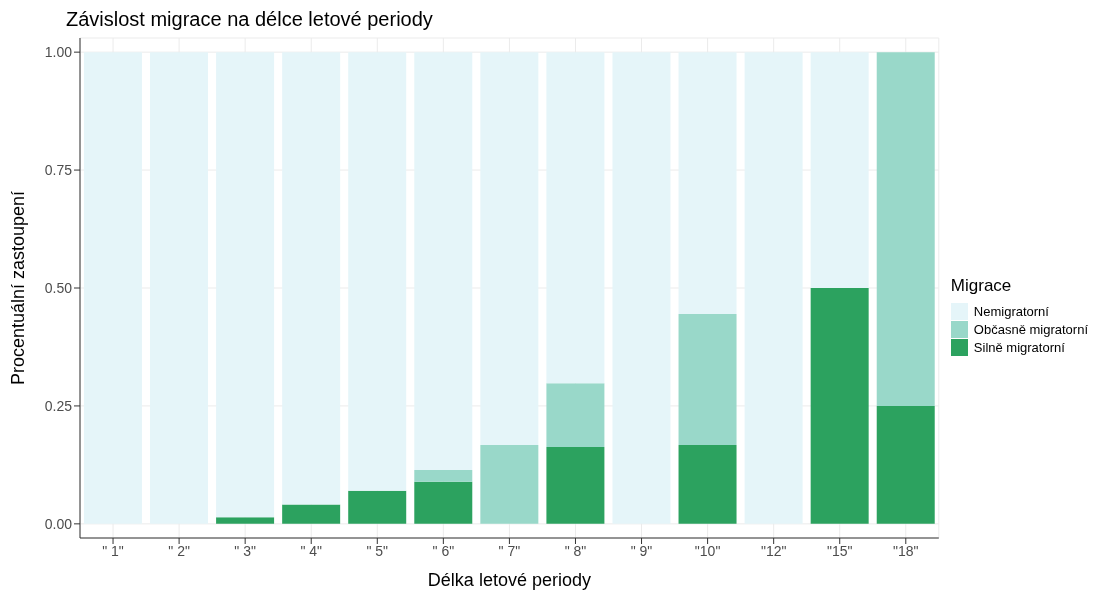 The height and width of the screenshot is (605, 1105). What do you see at coordinates (249, 20) in the screenshot?
I see `chart-title: Závislost migrace na délce letové periody` at bounding box center [249, 20].